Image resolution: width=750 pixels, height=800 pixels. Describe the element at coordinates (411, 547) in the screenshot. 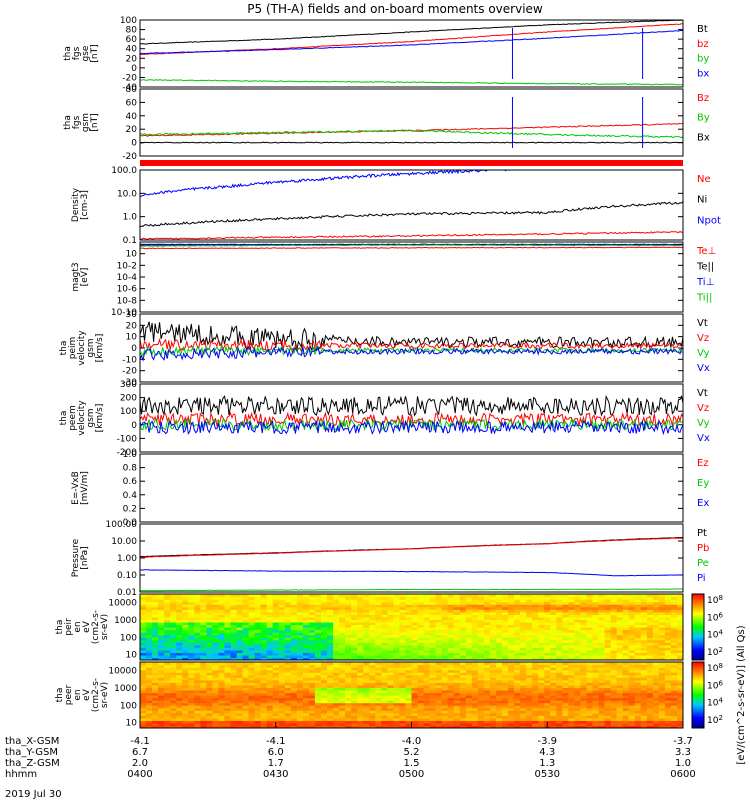

I see `series-line-Pb` at that location.